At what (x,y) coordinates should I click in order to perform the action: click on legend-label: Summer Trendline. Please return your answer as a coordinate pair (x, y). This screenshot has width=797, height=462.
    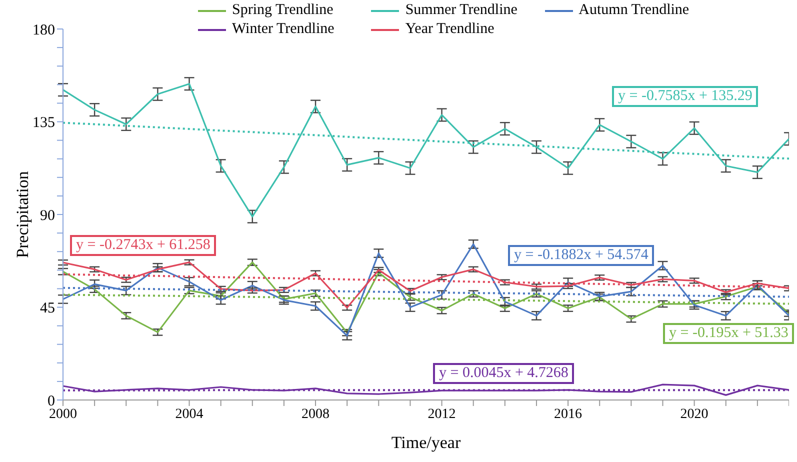
    Looking at the image, I should click on (461, 10).